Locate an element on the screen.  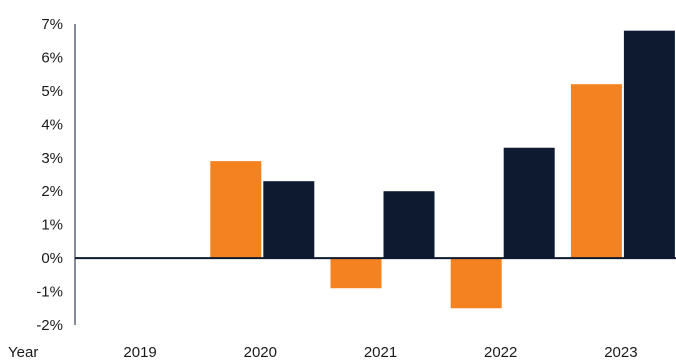
y-tick-label: 7% is located at coordinates (52, 24).